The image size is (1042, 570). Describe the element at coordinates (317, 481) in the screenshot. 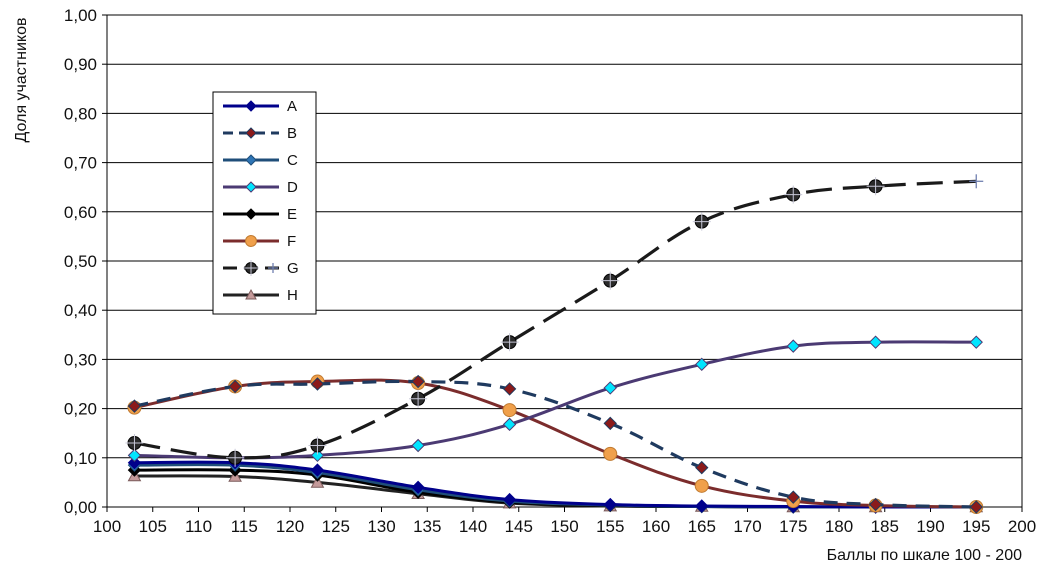

I see `data-point-h` at that location.